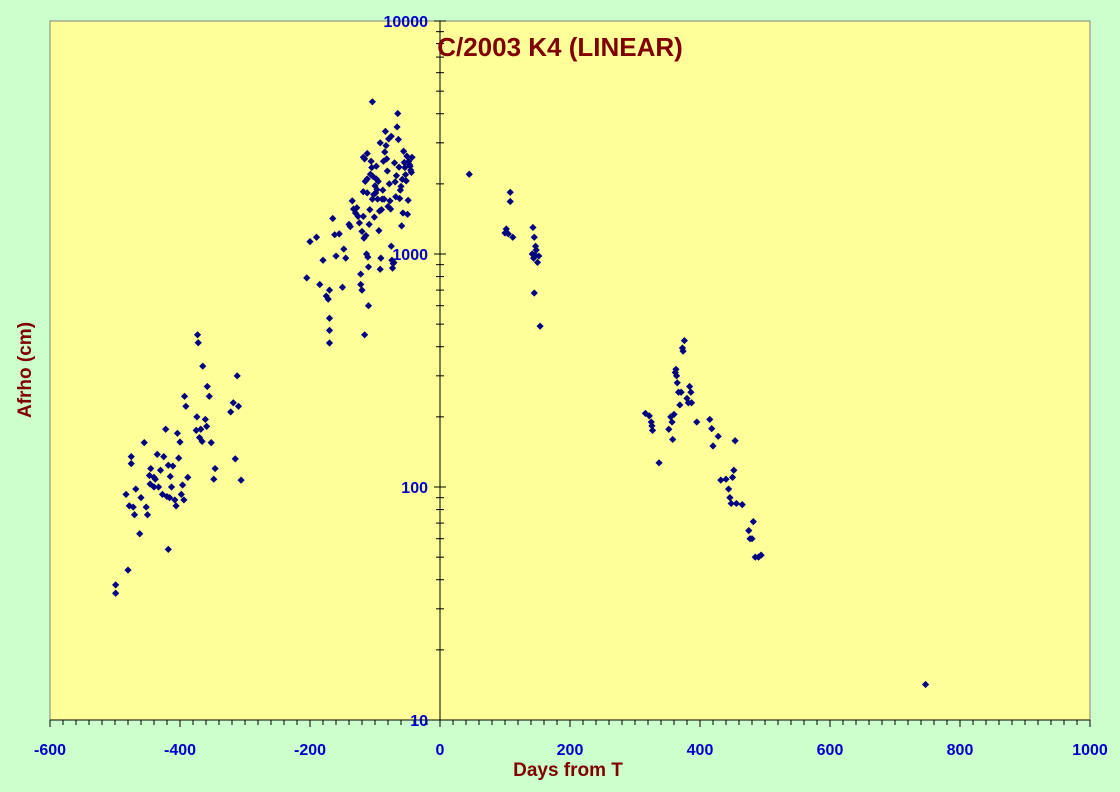 This screenshot has height=792, width=1120. What do you see at coordinates (419, 721) in the screenshot?
I see `y-tick-label: 10` at bounding box center [419, 721].